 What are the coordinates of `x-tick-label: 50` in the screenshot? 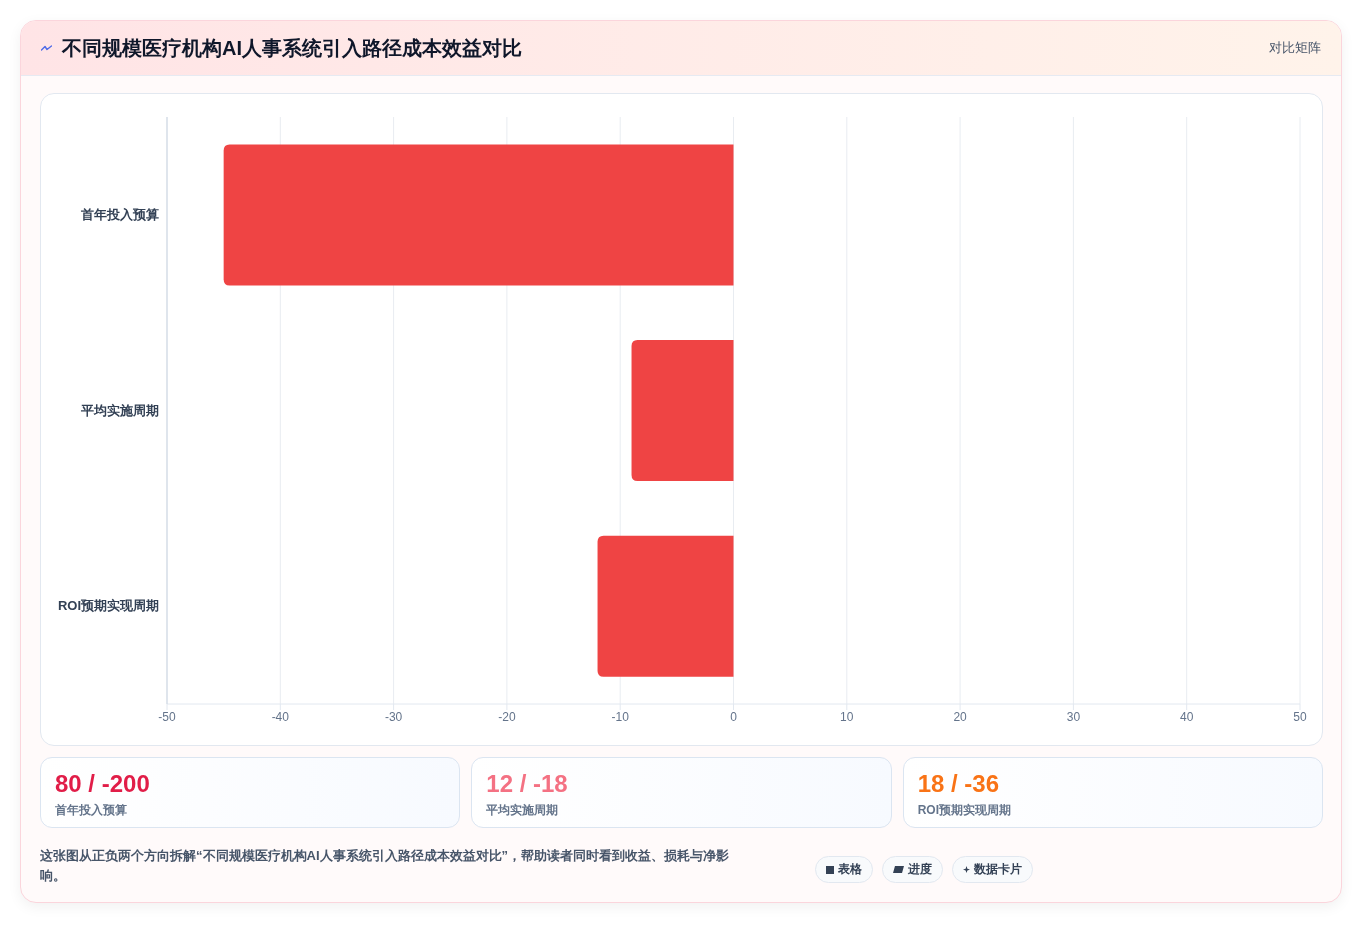 It's located at (1300, 716).